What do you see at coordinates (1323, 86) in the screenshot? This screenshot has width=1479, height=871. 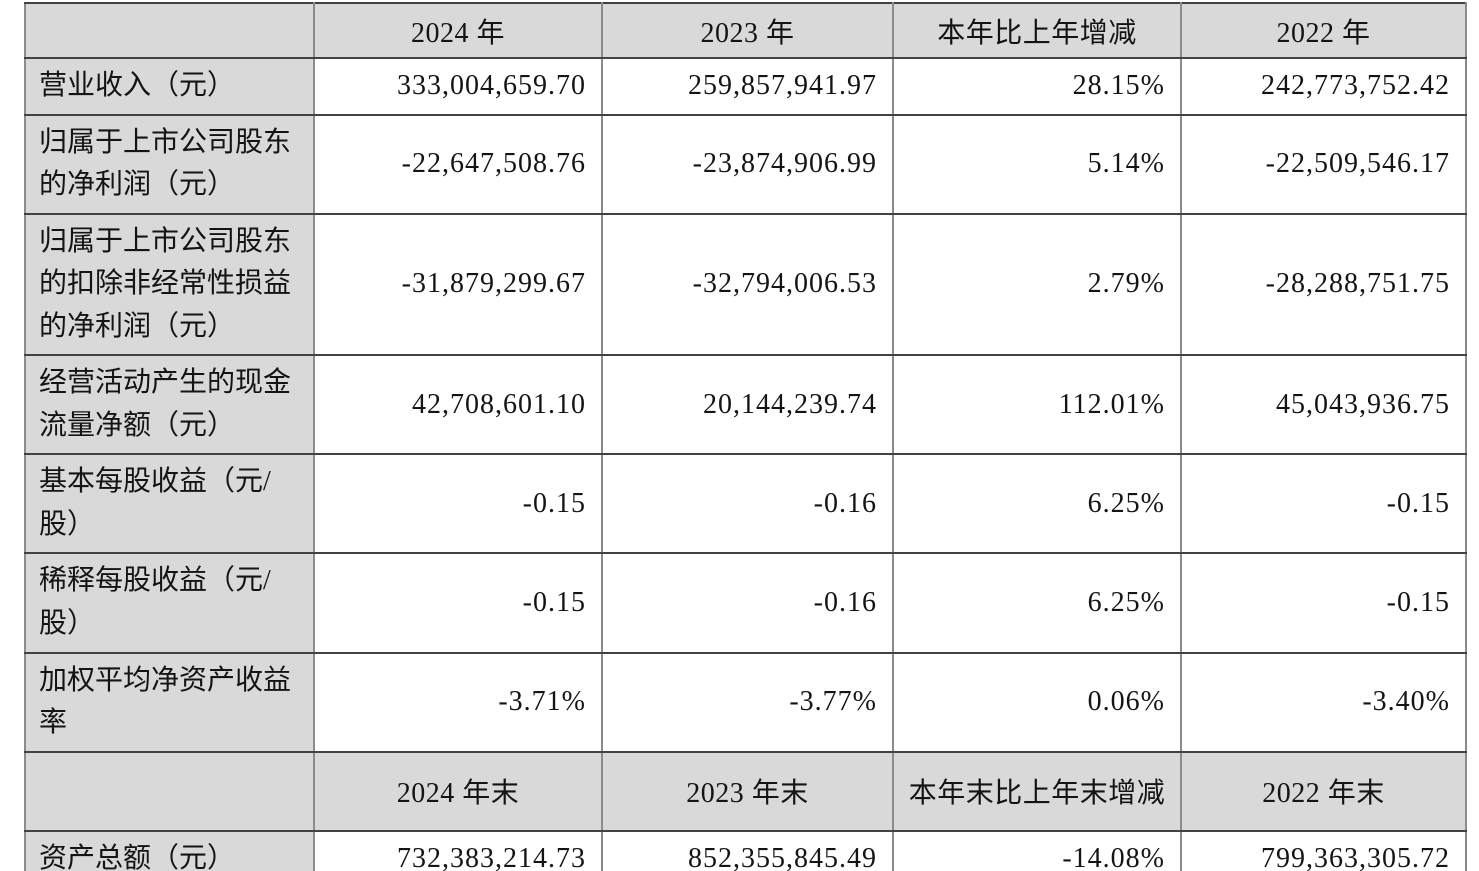 I see `operating-revenue-2022: 242,773,752.42` at bounding box center [1323, 86].